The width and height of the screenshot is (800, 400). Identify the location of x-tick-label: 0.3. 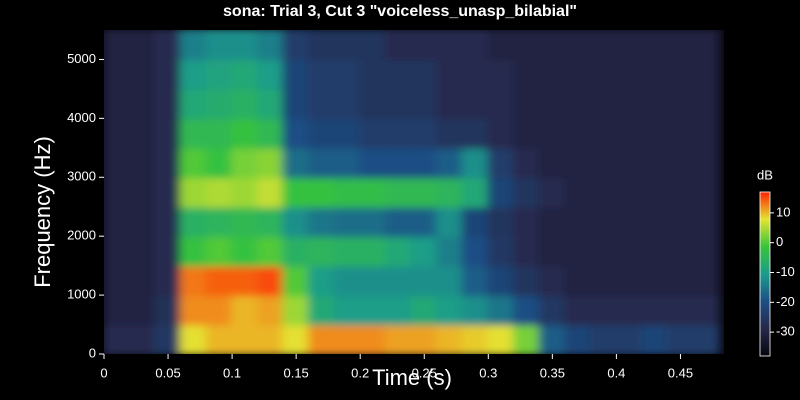
(488, 372).